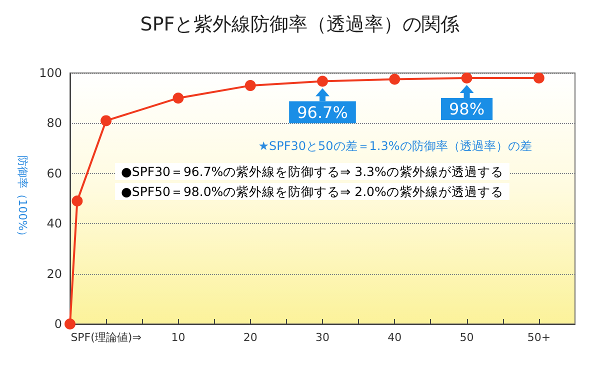 The width and height of the screenshot is (600, 374). What do you see at coordinates (54, 173) in the screenshot?
I see `y-tick-label: 60` at bounding box center [54, 173].